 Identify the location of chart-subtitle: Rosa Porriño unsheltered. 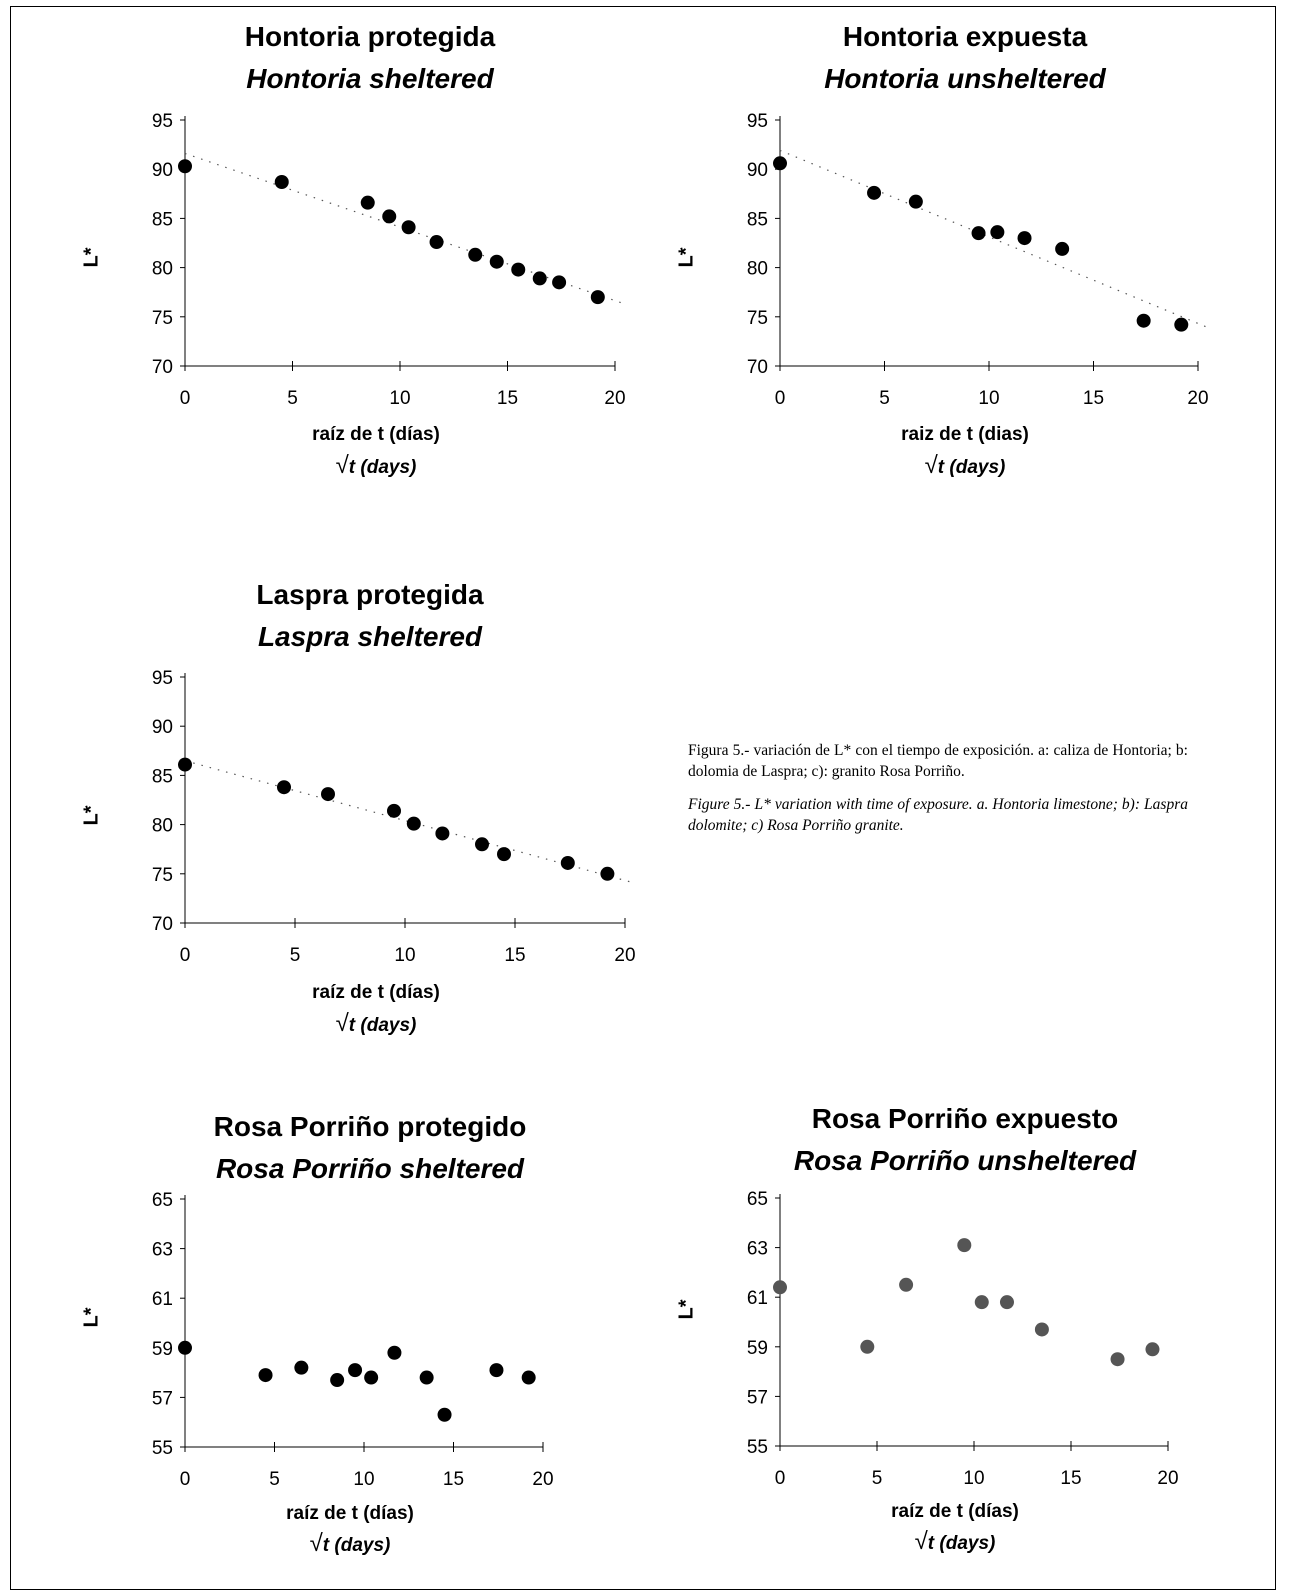
(965, 1160).